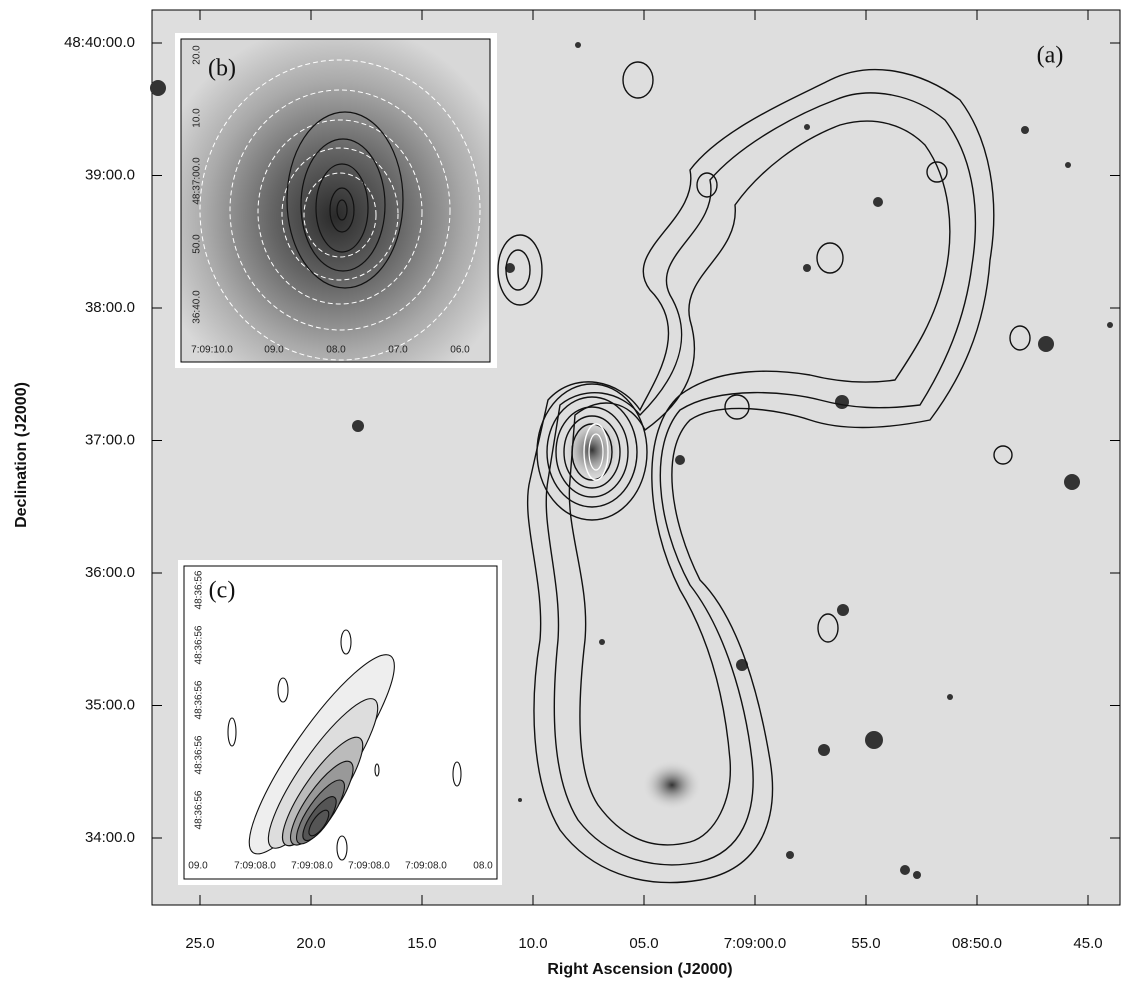 This screenshot has width=1125, height=981. I want to click on noise-contours, so click(344, 745).